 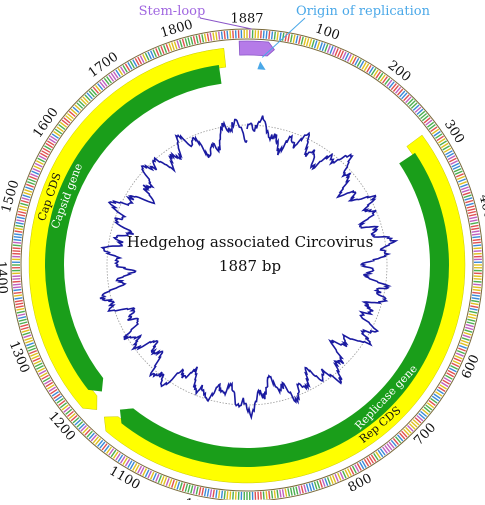 I want to click on genome-length: 1887 bp, so click(x=250, y=266).